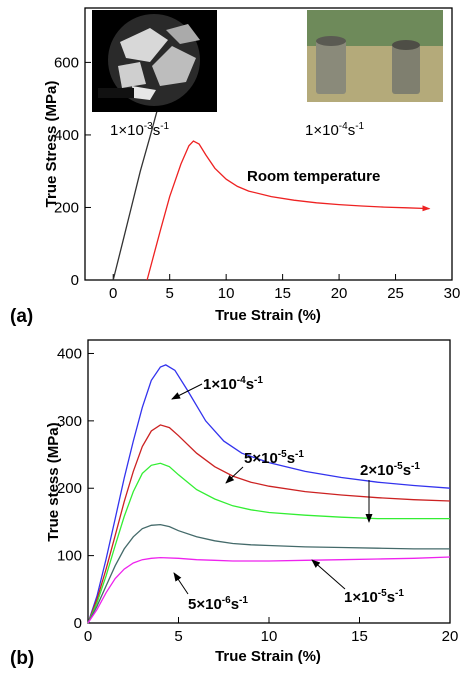 This screenshot has height=673, width=470. I want to click on strain-rate-label-b-5e-6: 5×10-6s-1, so click(218, 604).